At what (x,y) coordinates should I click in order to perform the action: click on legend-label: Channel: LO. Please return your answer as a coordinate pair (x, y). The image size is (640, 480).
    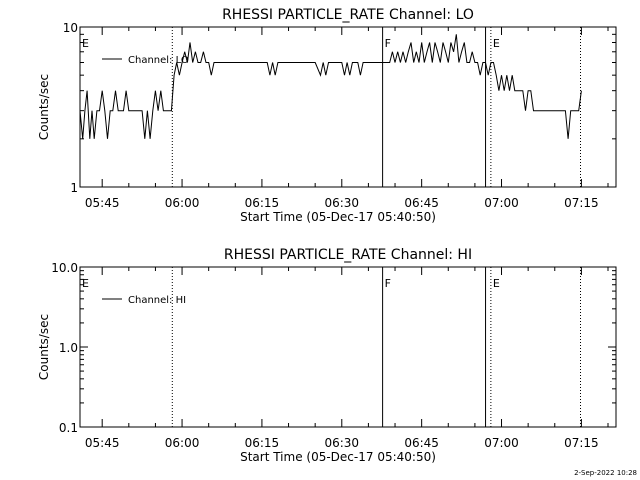
    Looking at the image, I should click on (158, 60).